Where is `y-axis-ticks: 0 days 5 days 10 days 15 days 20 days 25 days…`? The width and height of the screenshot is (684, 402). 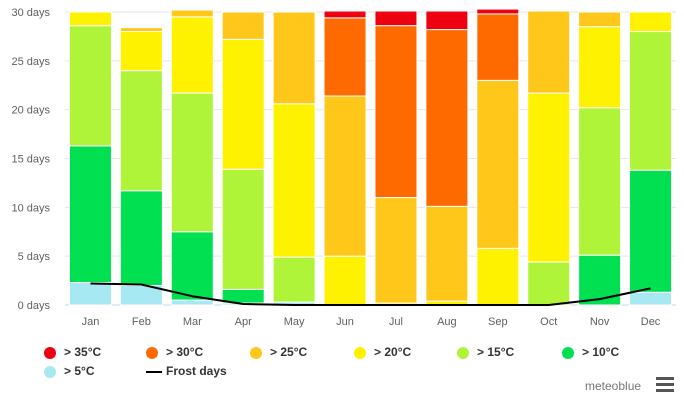
y-axis-ticks: 0 days 5 days 10 days 15 days 20 days 25 days… is located at coordinates (30, 159).